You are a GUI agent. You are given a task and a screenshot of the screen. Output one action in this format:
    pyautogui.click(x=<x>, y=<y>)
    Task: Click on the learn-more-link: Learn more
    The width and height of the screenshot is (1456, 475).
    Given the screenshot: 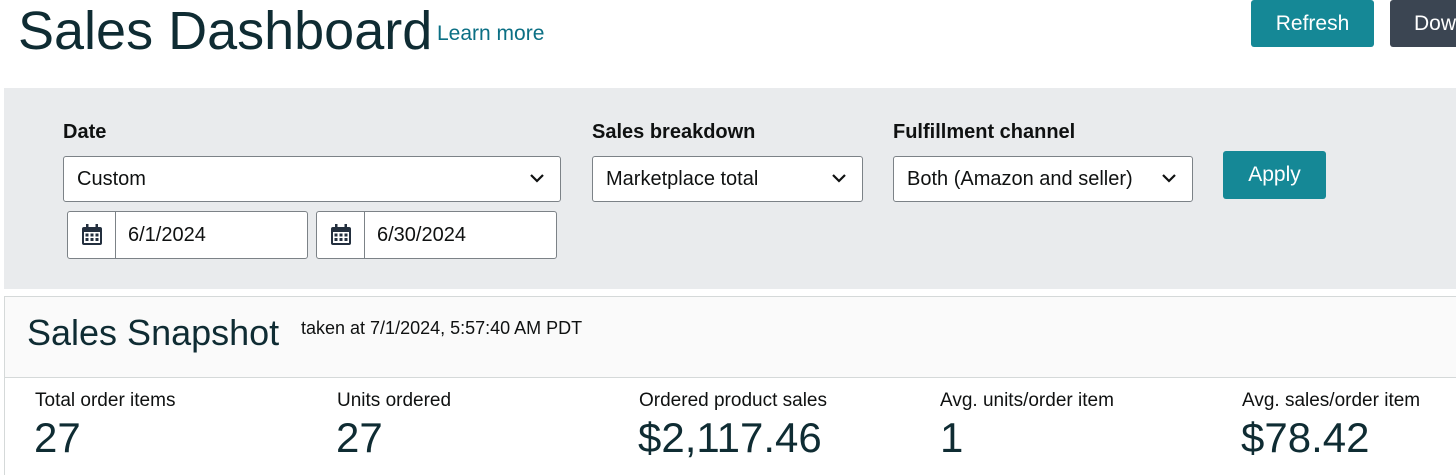 What is the action you would take?
    pyautogui.click(x=491, y=33)
    